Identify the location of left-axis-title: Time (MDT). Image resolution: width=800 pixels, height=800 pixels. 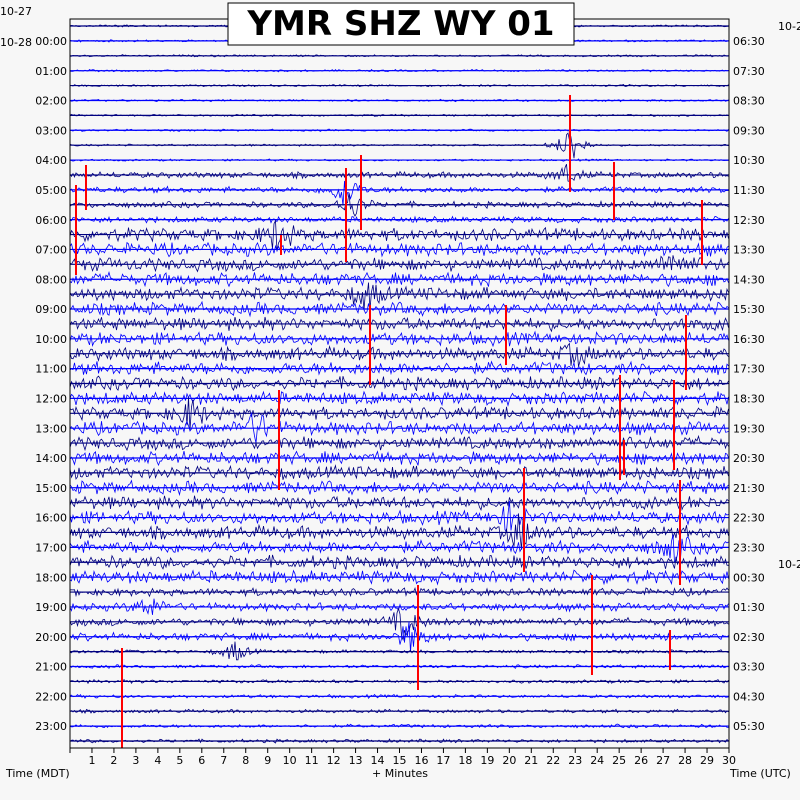
(37, 773).